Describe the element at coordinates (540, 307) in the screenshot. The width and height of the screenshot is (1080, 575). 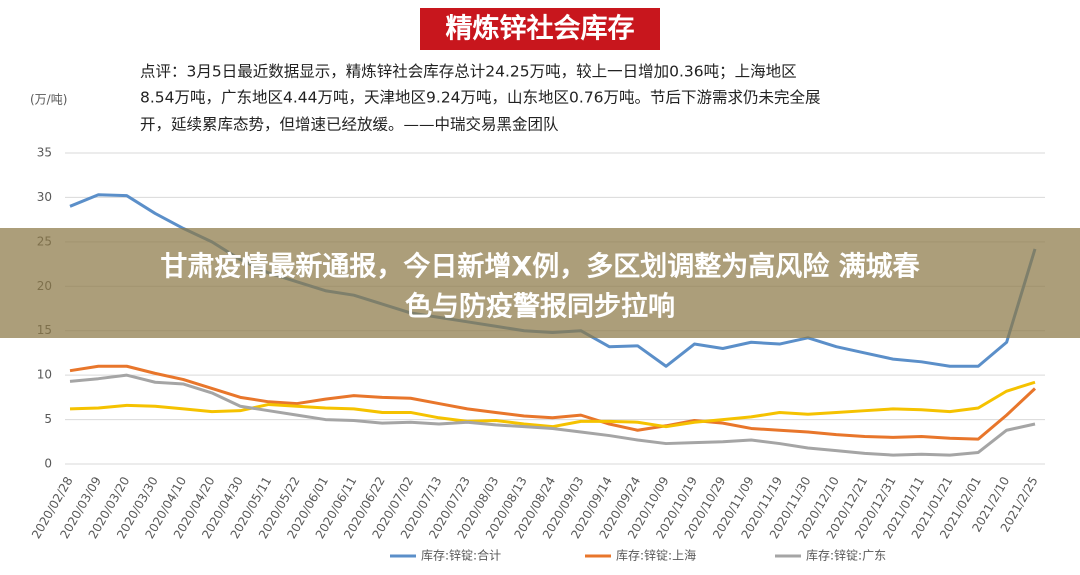
I see `headline: 色与防疫警报同步拉响` at that location.